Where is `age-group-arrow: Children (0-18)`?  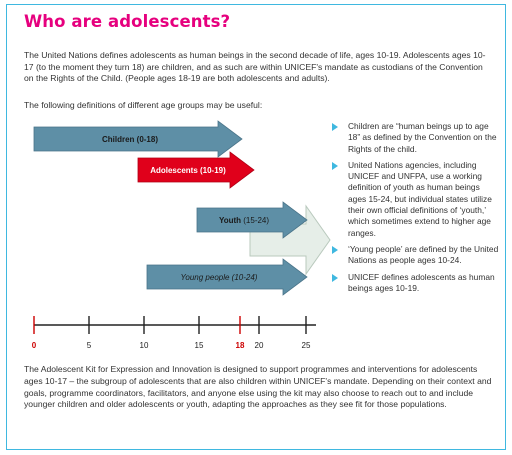 age-group-arrow: Children (0-18) is located at coordinates (138, 139).